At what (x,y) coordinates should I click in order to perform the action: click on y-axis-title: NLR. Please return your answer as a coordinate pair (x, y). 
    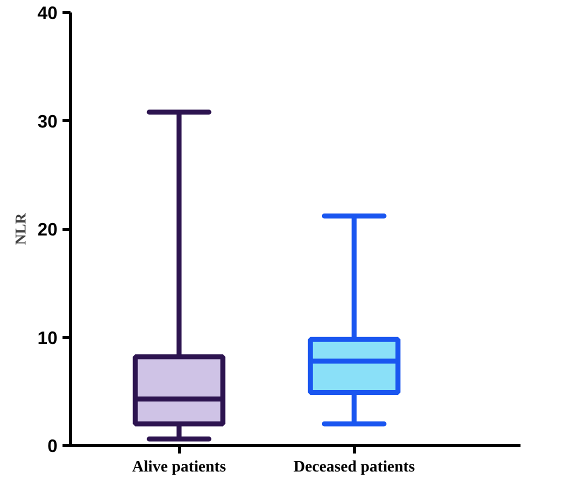
    Looking at the image, I should click on (21, 229).